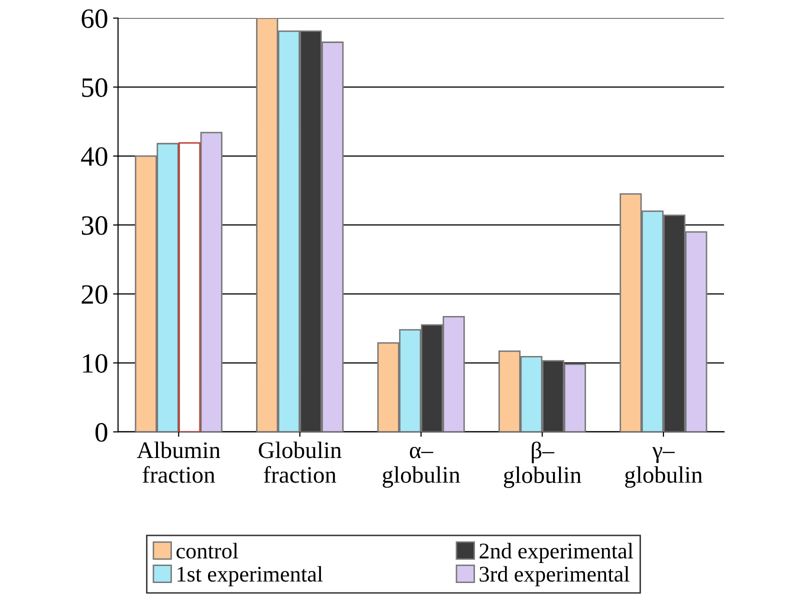 The image size is (787, 604). What do you see at coordinates (663, 467) in the screenshot?
I see `x-tick-label: γ– globulin` at bounding box center [663, 467].